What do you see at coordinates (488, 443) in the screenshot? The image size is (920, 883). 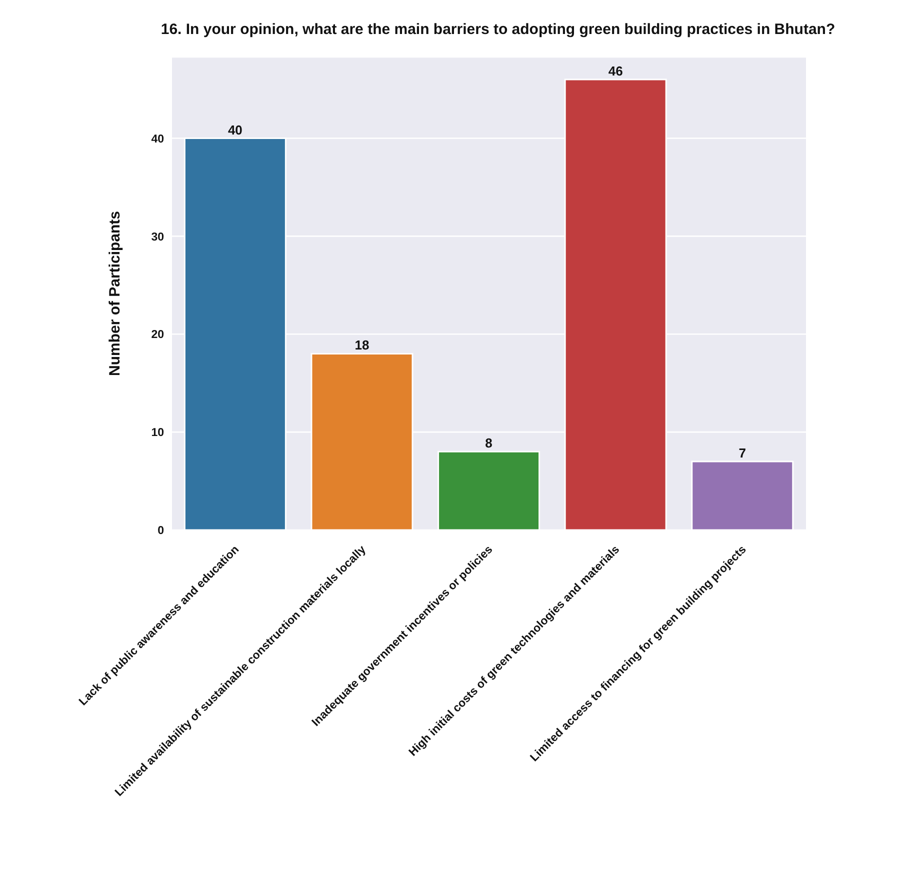 I see `data-label: 8` at bounding box center [488, 443].